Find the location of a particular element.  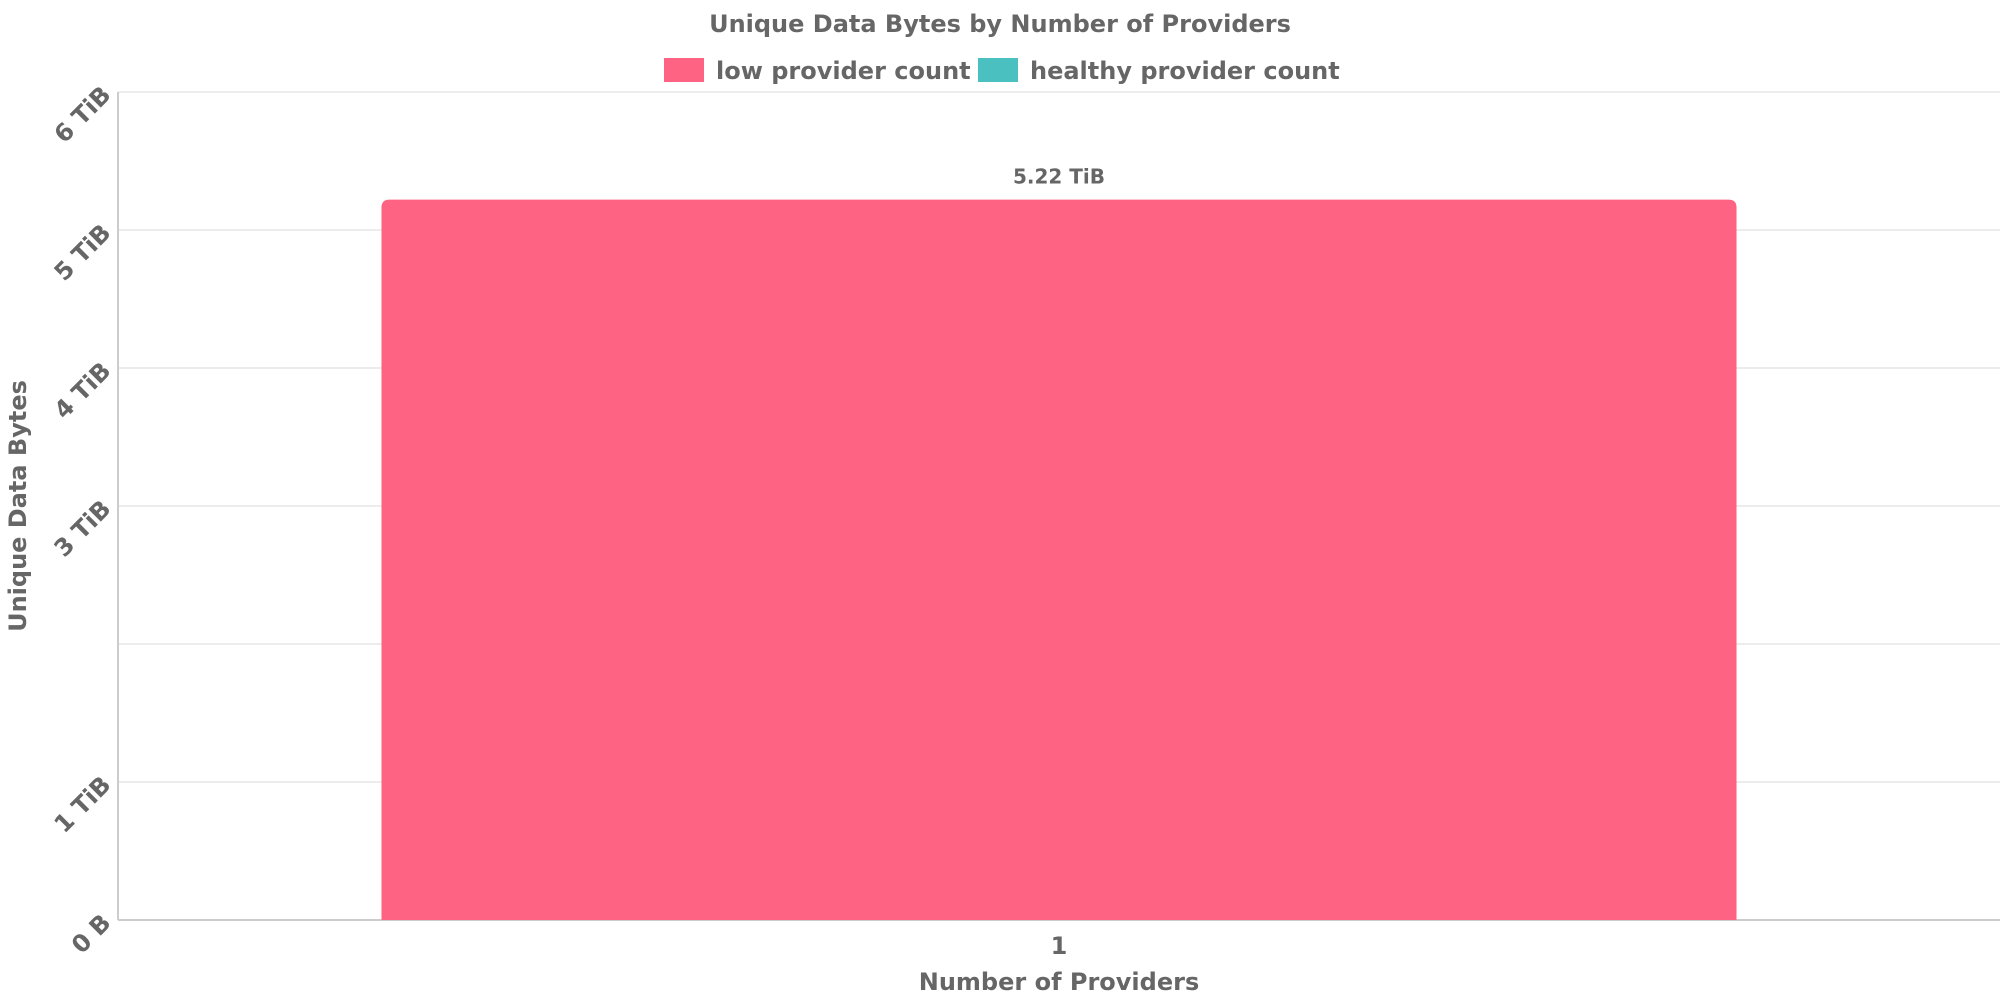

y-tick-label: 6 TiB is located at coordinates (83, 115).